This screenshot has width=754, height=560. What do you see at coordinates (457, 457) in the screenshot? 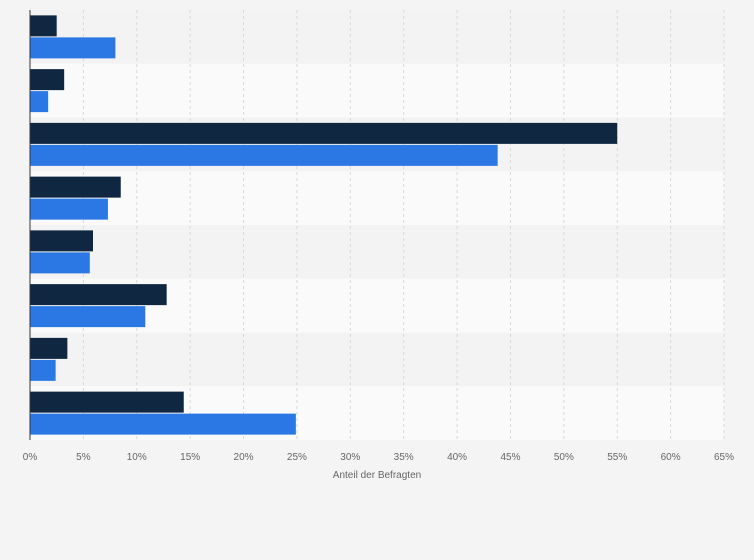
I see `x-tick-label: 40%` at bounding box center [457, 457].